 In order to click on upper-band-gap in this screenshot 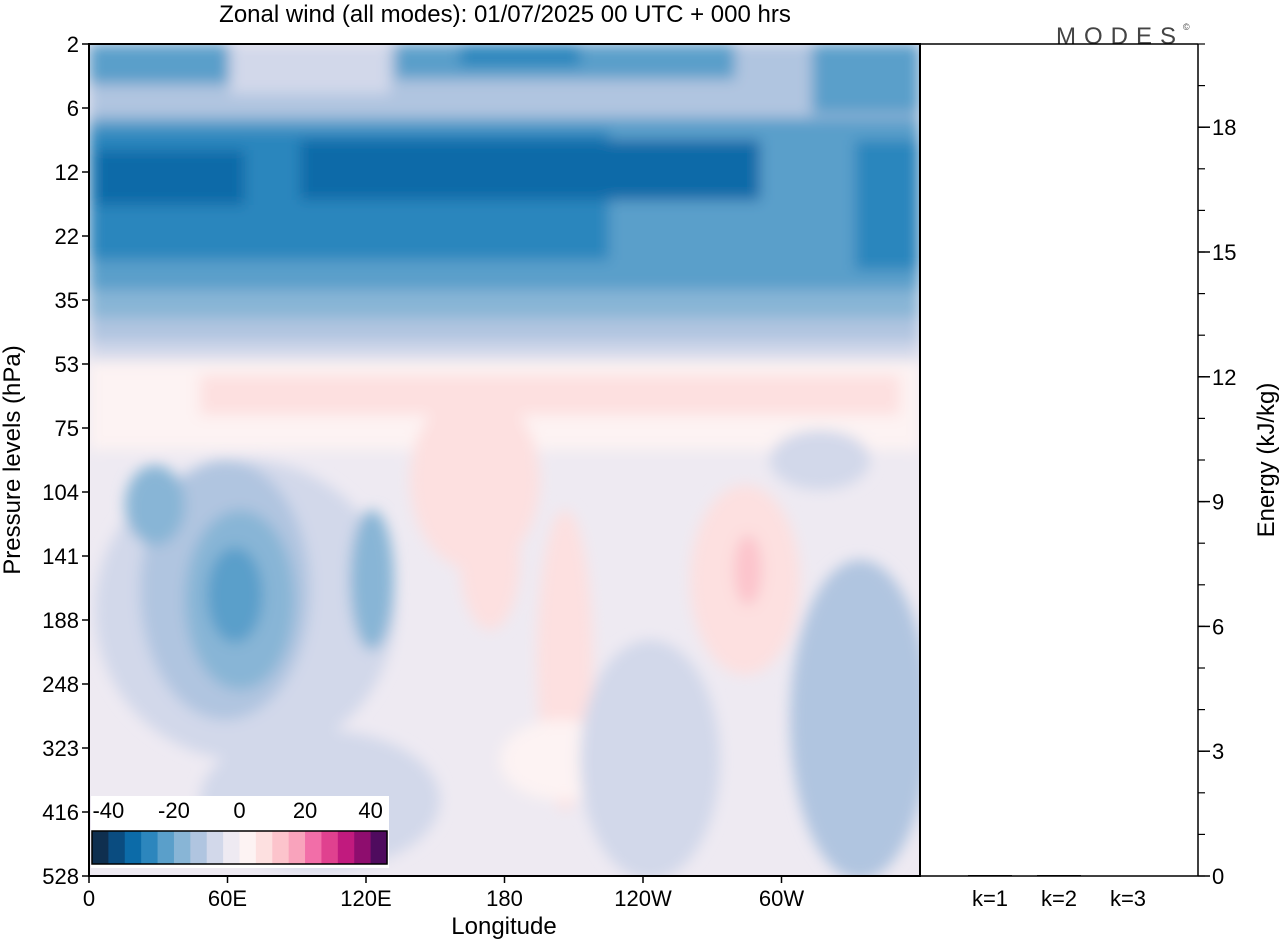, I will do `click(310, 69)`.